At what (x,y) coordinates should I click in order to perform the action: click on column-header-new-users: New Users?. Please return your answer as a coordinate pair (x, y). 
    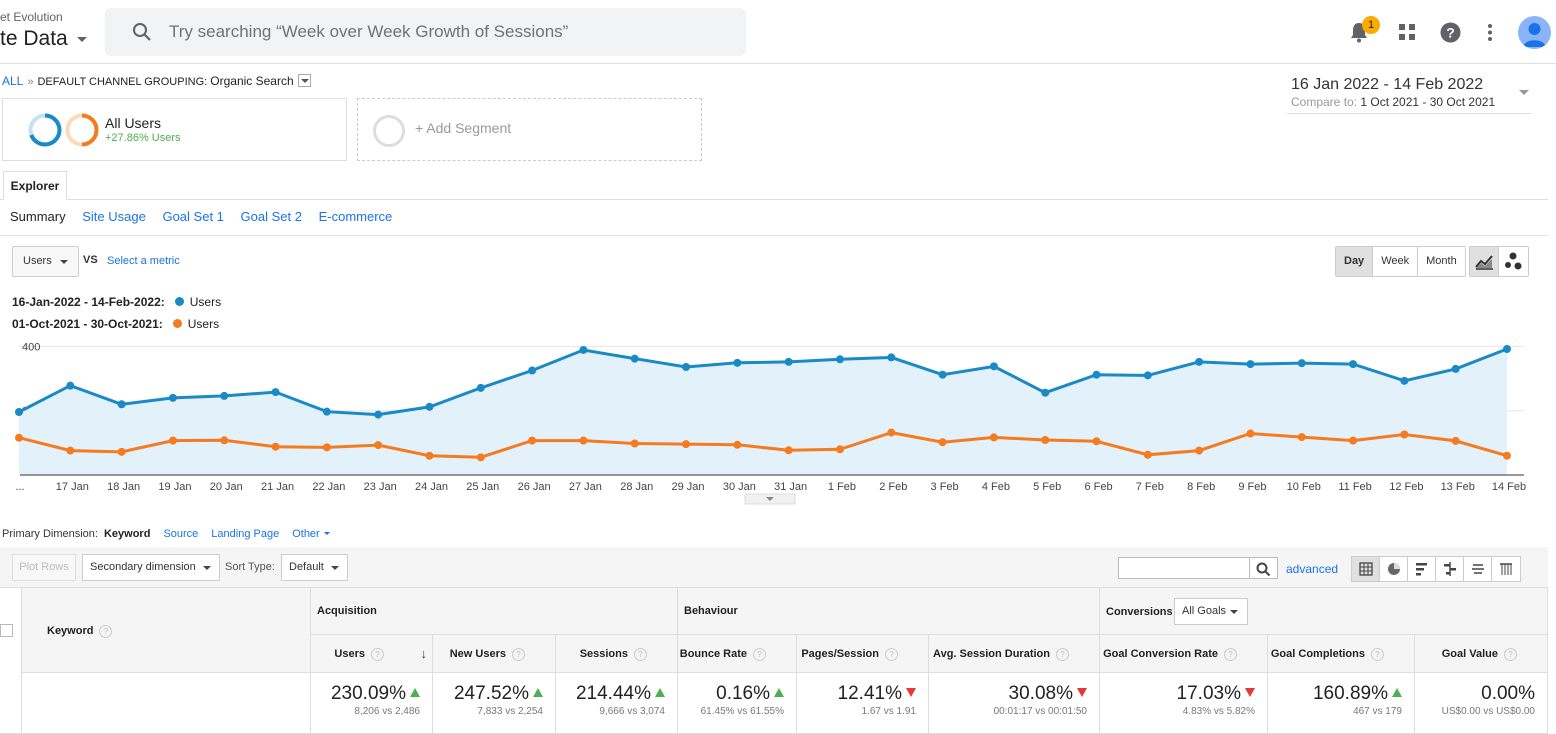
    Looking at the image, I should click on (494, 654).